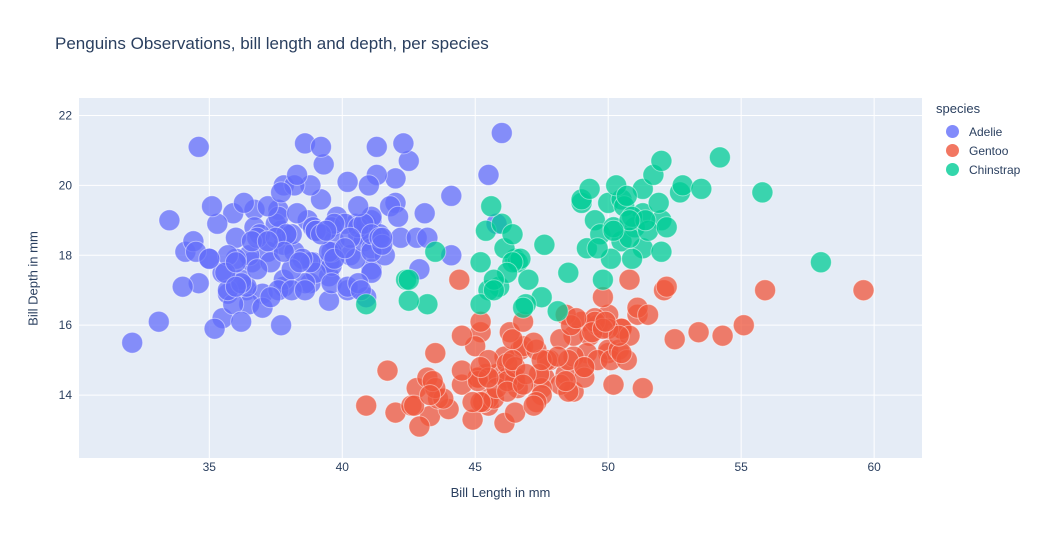 The width and height of the screenshot is (1060, 540). I want to click on legend-item-gentoo: Gentoo, so click(978, 150).